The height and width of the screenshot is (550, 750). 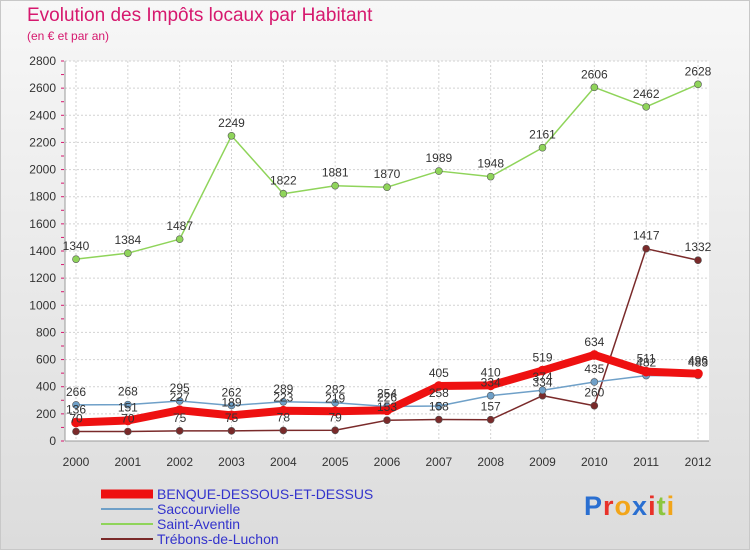 What do you see at coordinates (127, 462) in the screenshot?
I see `x-tick-label: 2001` at bounding box center [127, 462].